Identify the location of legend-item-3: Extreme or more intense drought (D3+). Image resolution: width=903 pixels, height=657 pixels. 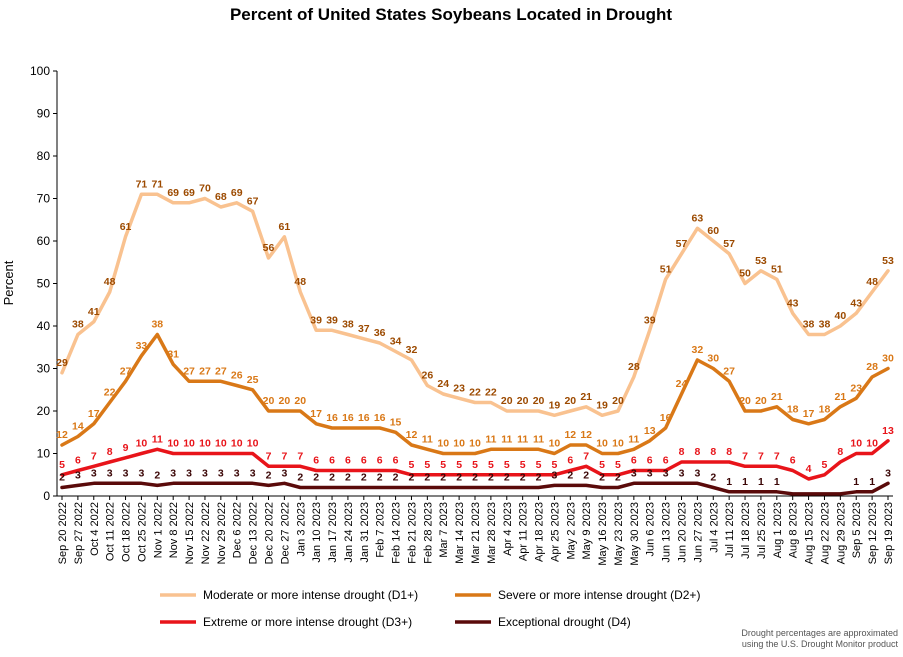
(286, 622).